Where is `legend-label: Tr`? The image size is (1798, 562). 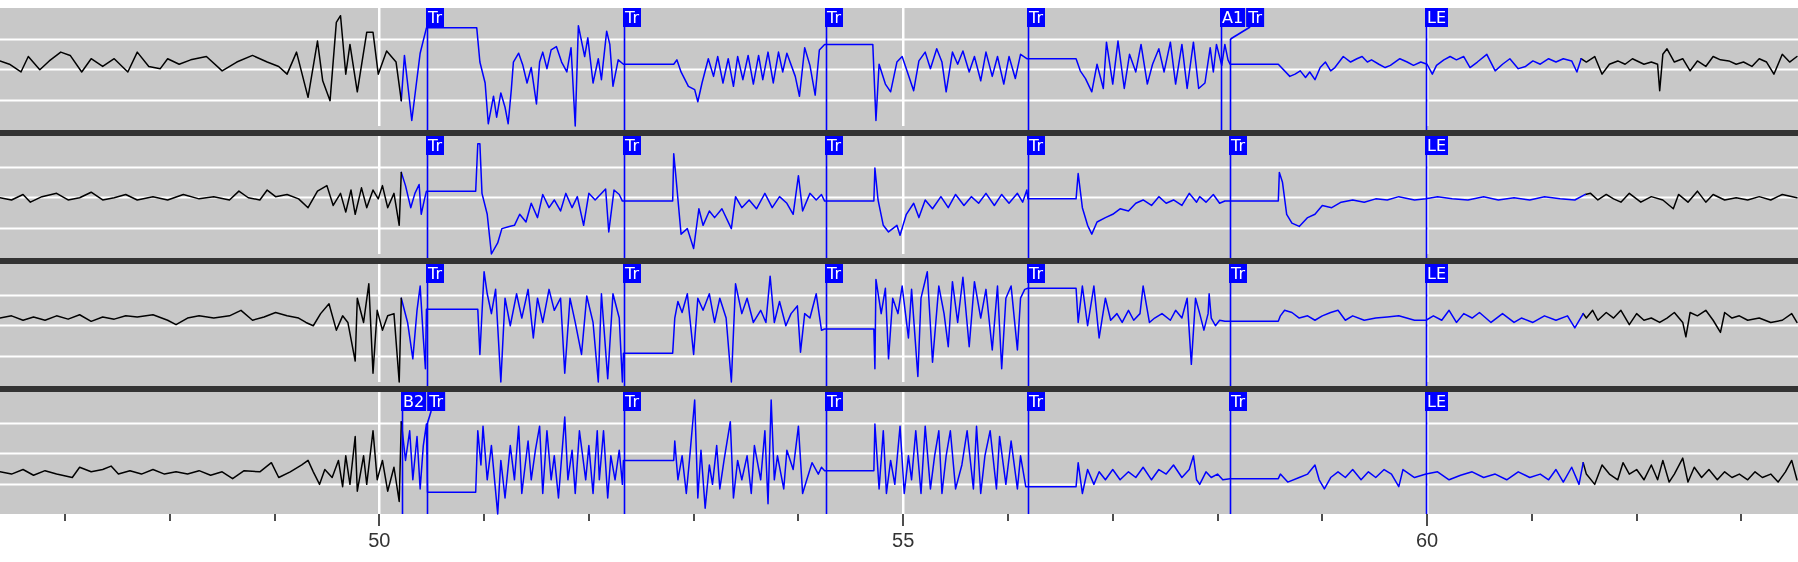
legend-label: Tr is located at coordinates (1255, 17).